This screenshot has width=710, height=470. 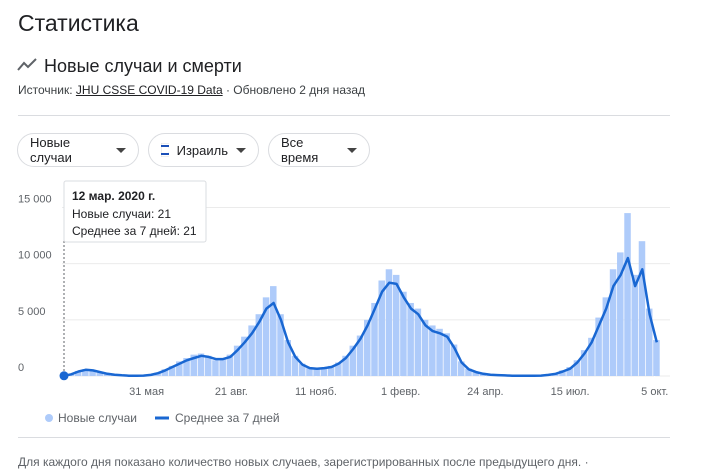 What do you see at coordinates (51, 150) in the screenshot?
I see `dropdown-label: Новые случаи` at bounding box center [51, 150].